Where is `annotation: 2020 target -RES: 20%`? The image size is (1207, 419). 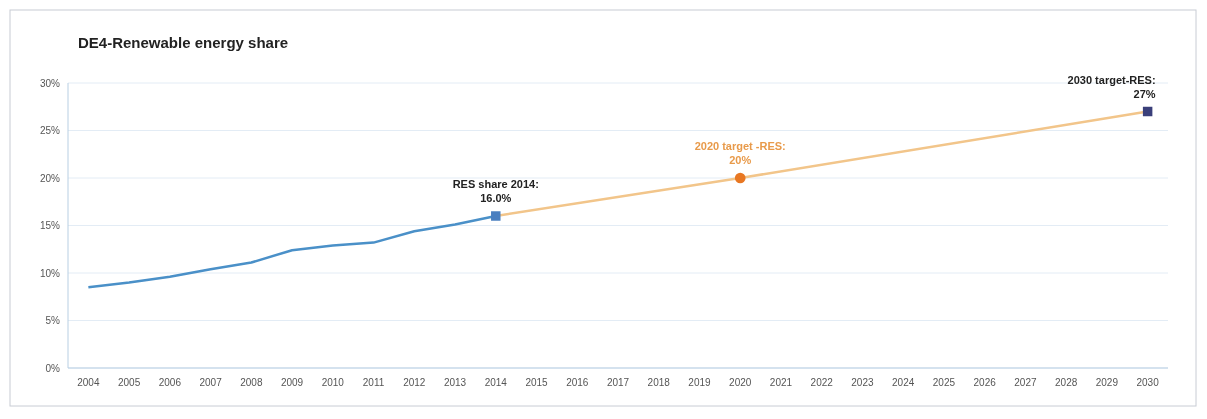
annotation: 2020 target -RES: 20% is located at coordinates (740, 153).